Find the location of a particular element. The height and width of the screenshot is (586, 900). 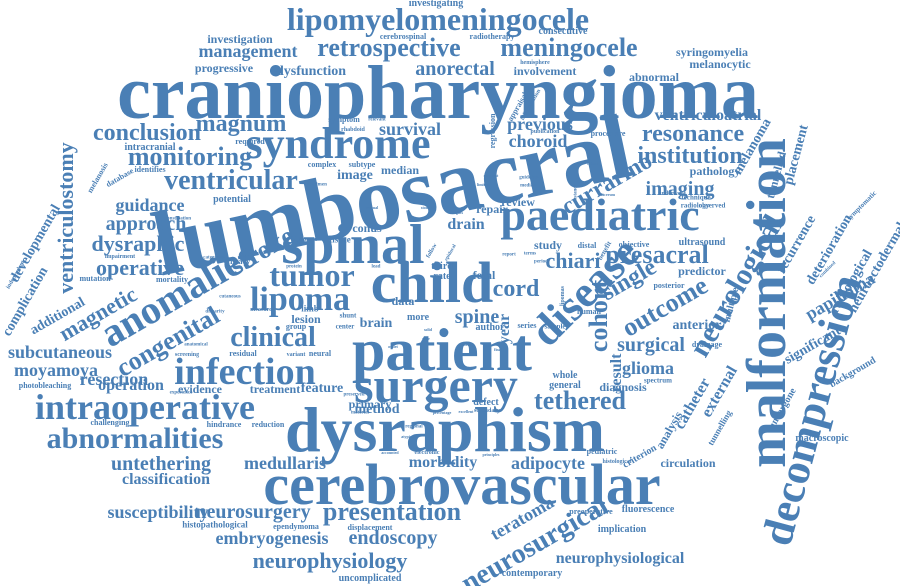

word: preoperative is located at coordinates (591, 511).